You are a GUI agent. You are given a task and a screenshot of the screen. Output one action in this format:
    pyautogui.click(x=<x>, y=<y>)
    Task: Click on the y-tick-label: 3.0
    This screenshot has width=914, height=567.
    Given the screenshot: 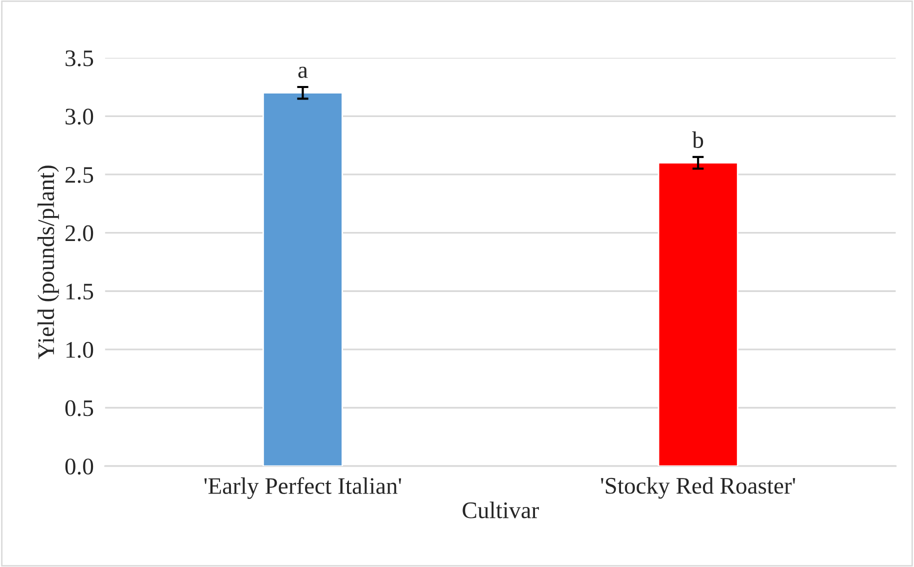 What is the action you would take?
    pyautogui.click(x=80, y=116)
    